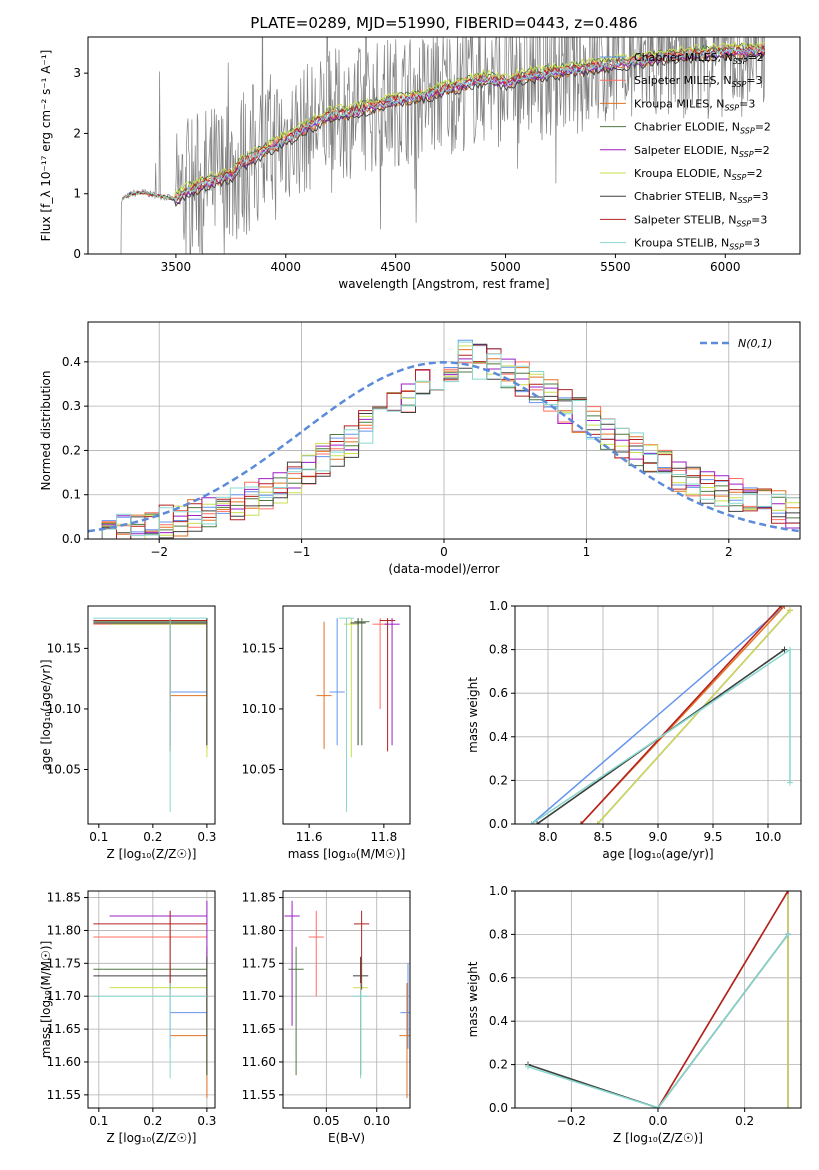 This screenshot has width=819, height=1170. What do you see at coordinates (712, 837) in the screenshot?
I see `x-tick-label: 9.5` at bounding box center [712, 837].